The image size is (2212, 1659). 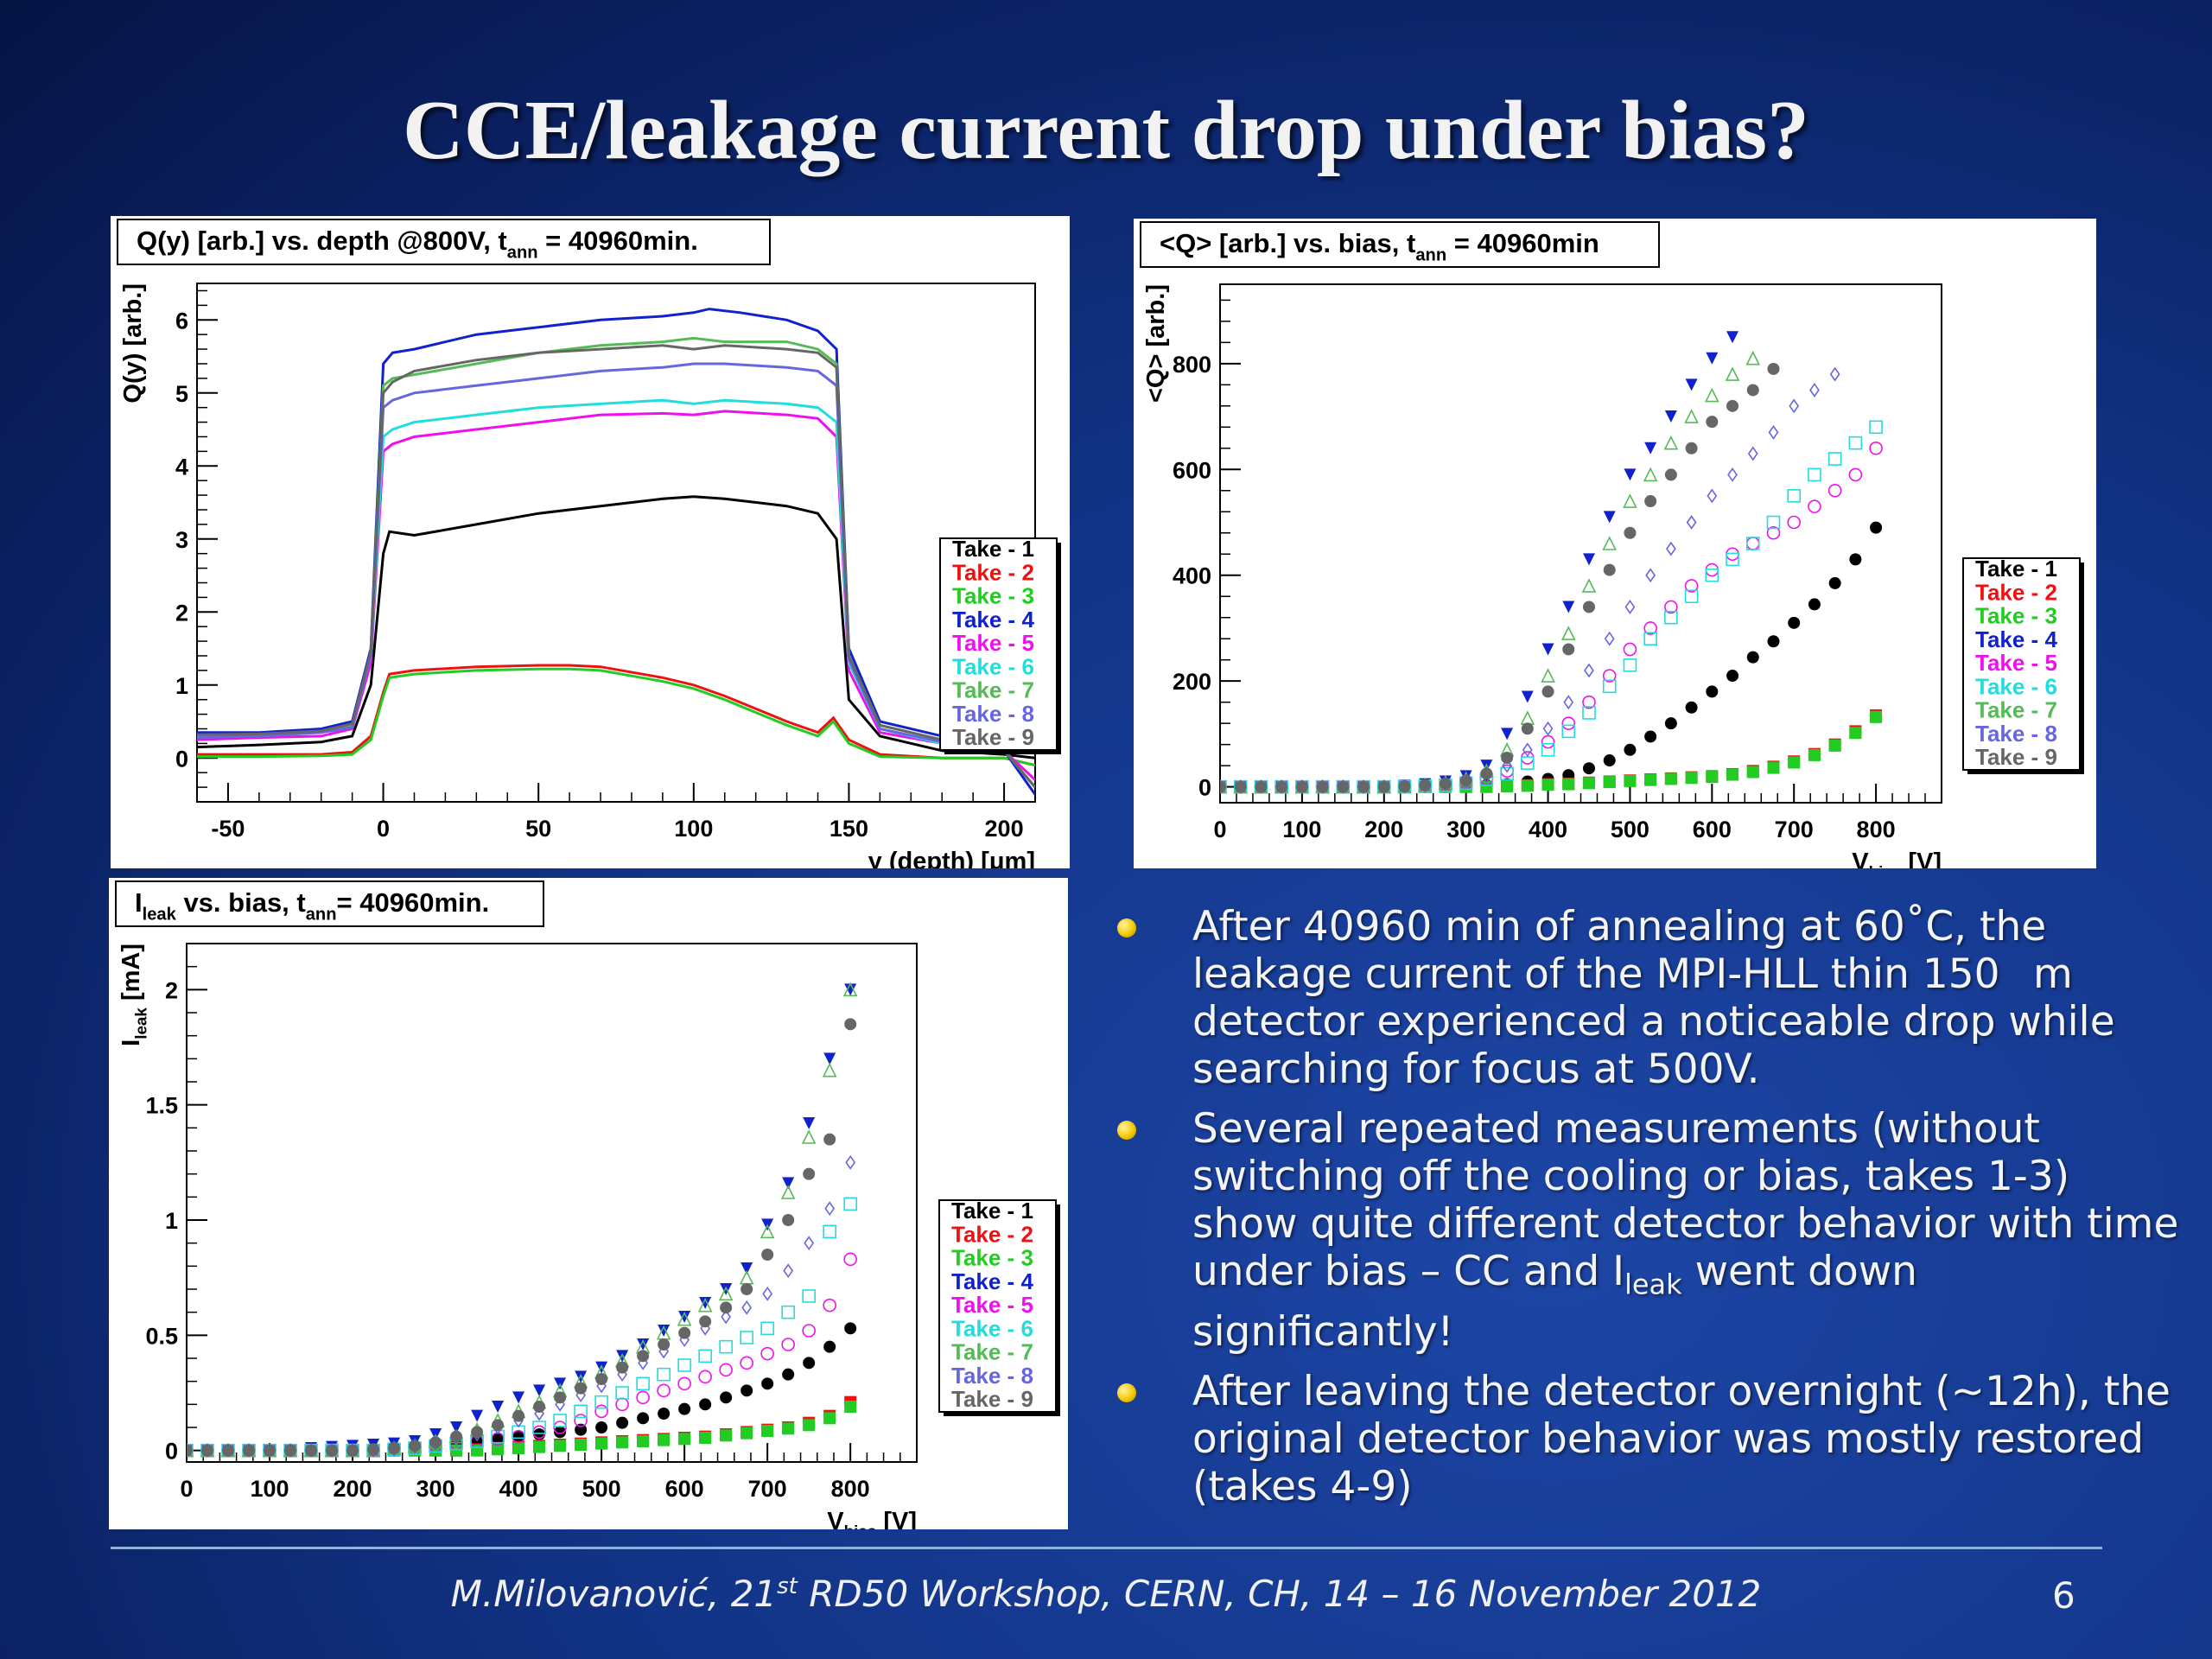 I want to click on legend-entry: Take - 5, so click(x=993, y=643).